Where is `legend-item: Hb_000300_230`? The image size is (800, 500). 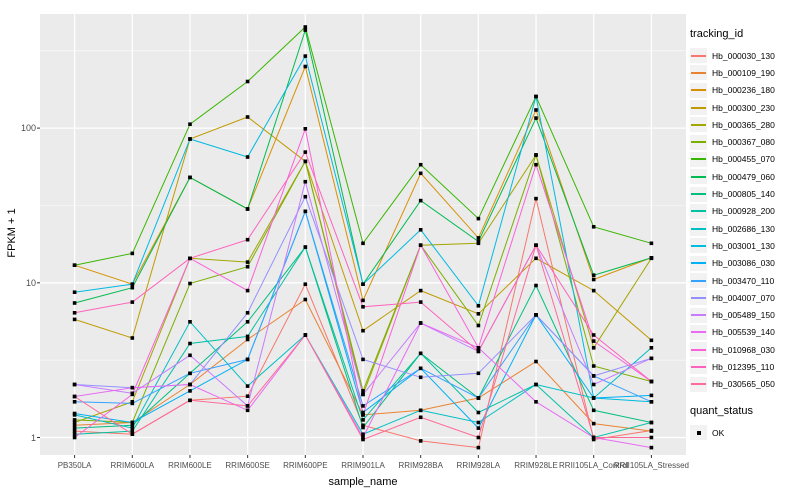 legend-item: Hb_000300_230 is located at coordinates (744, 107).